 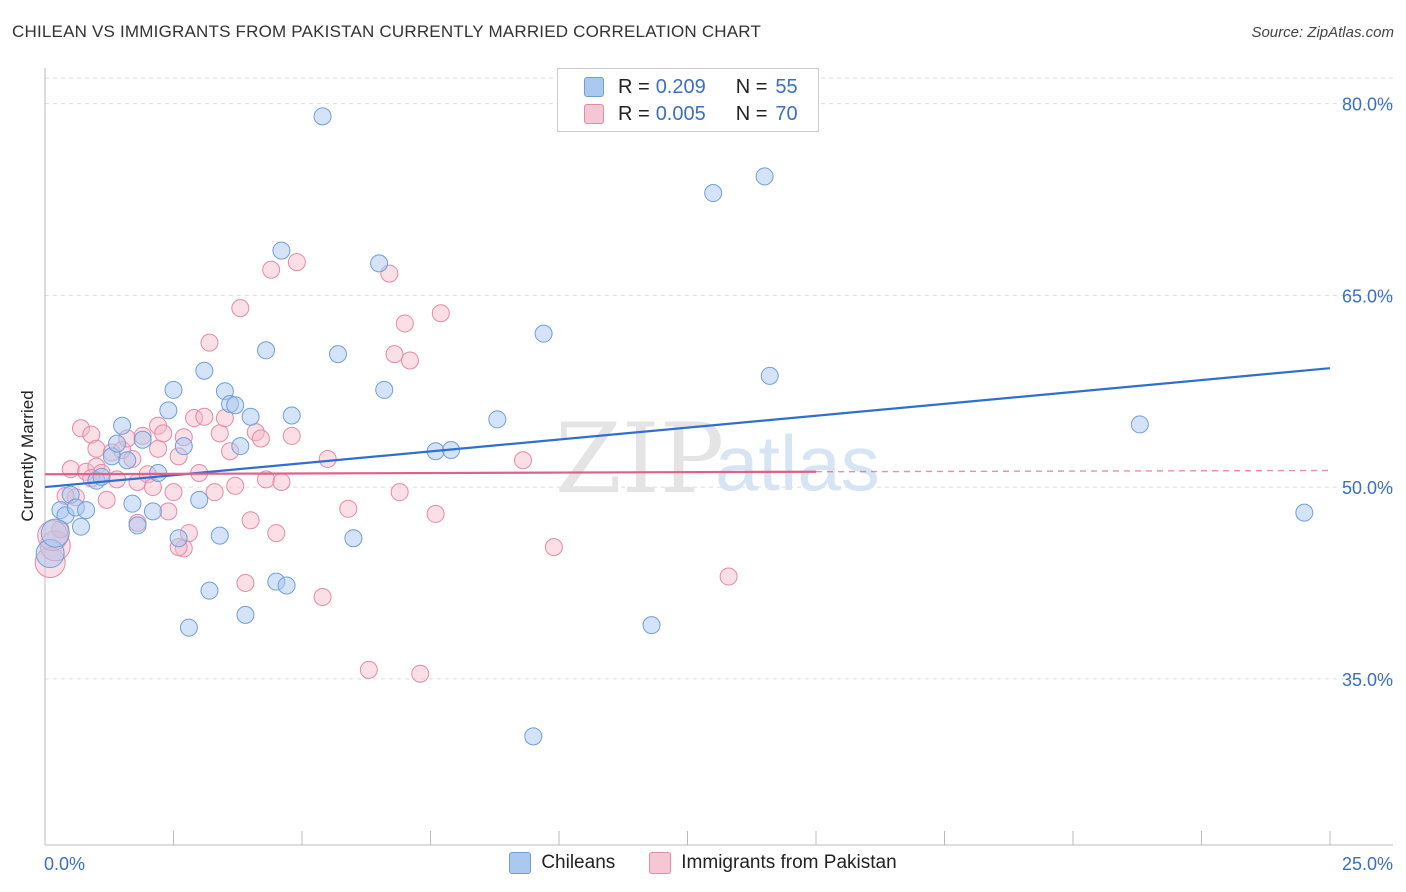 I want to click on legend-n-label: N =, so click(x=751, y=113).